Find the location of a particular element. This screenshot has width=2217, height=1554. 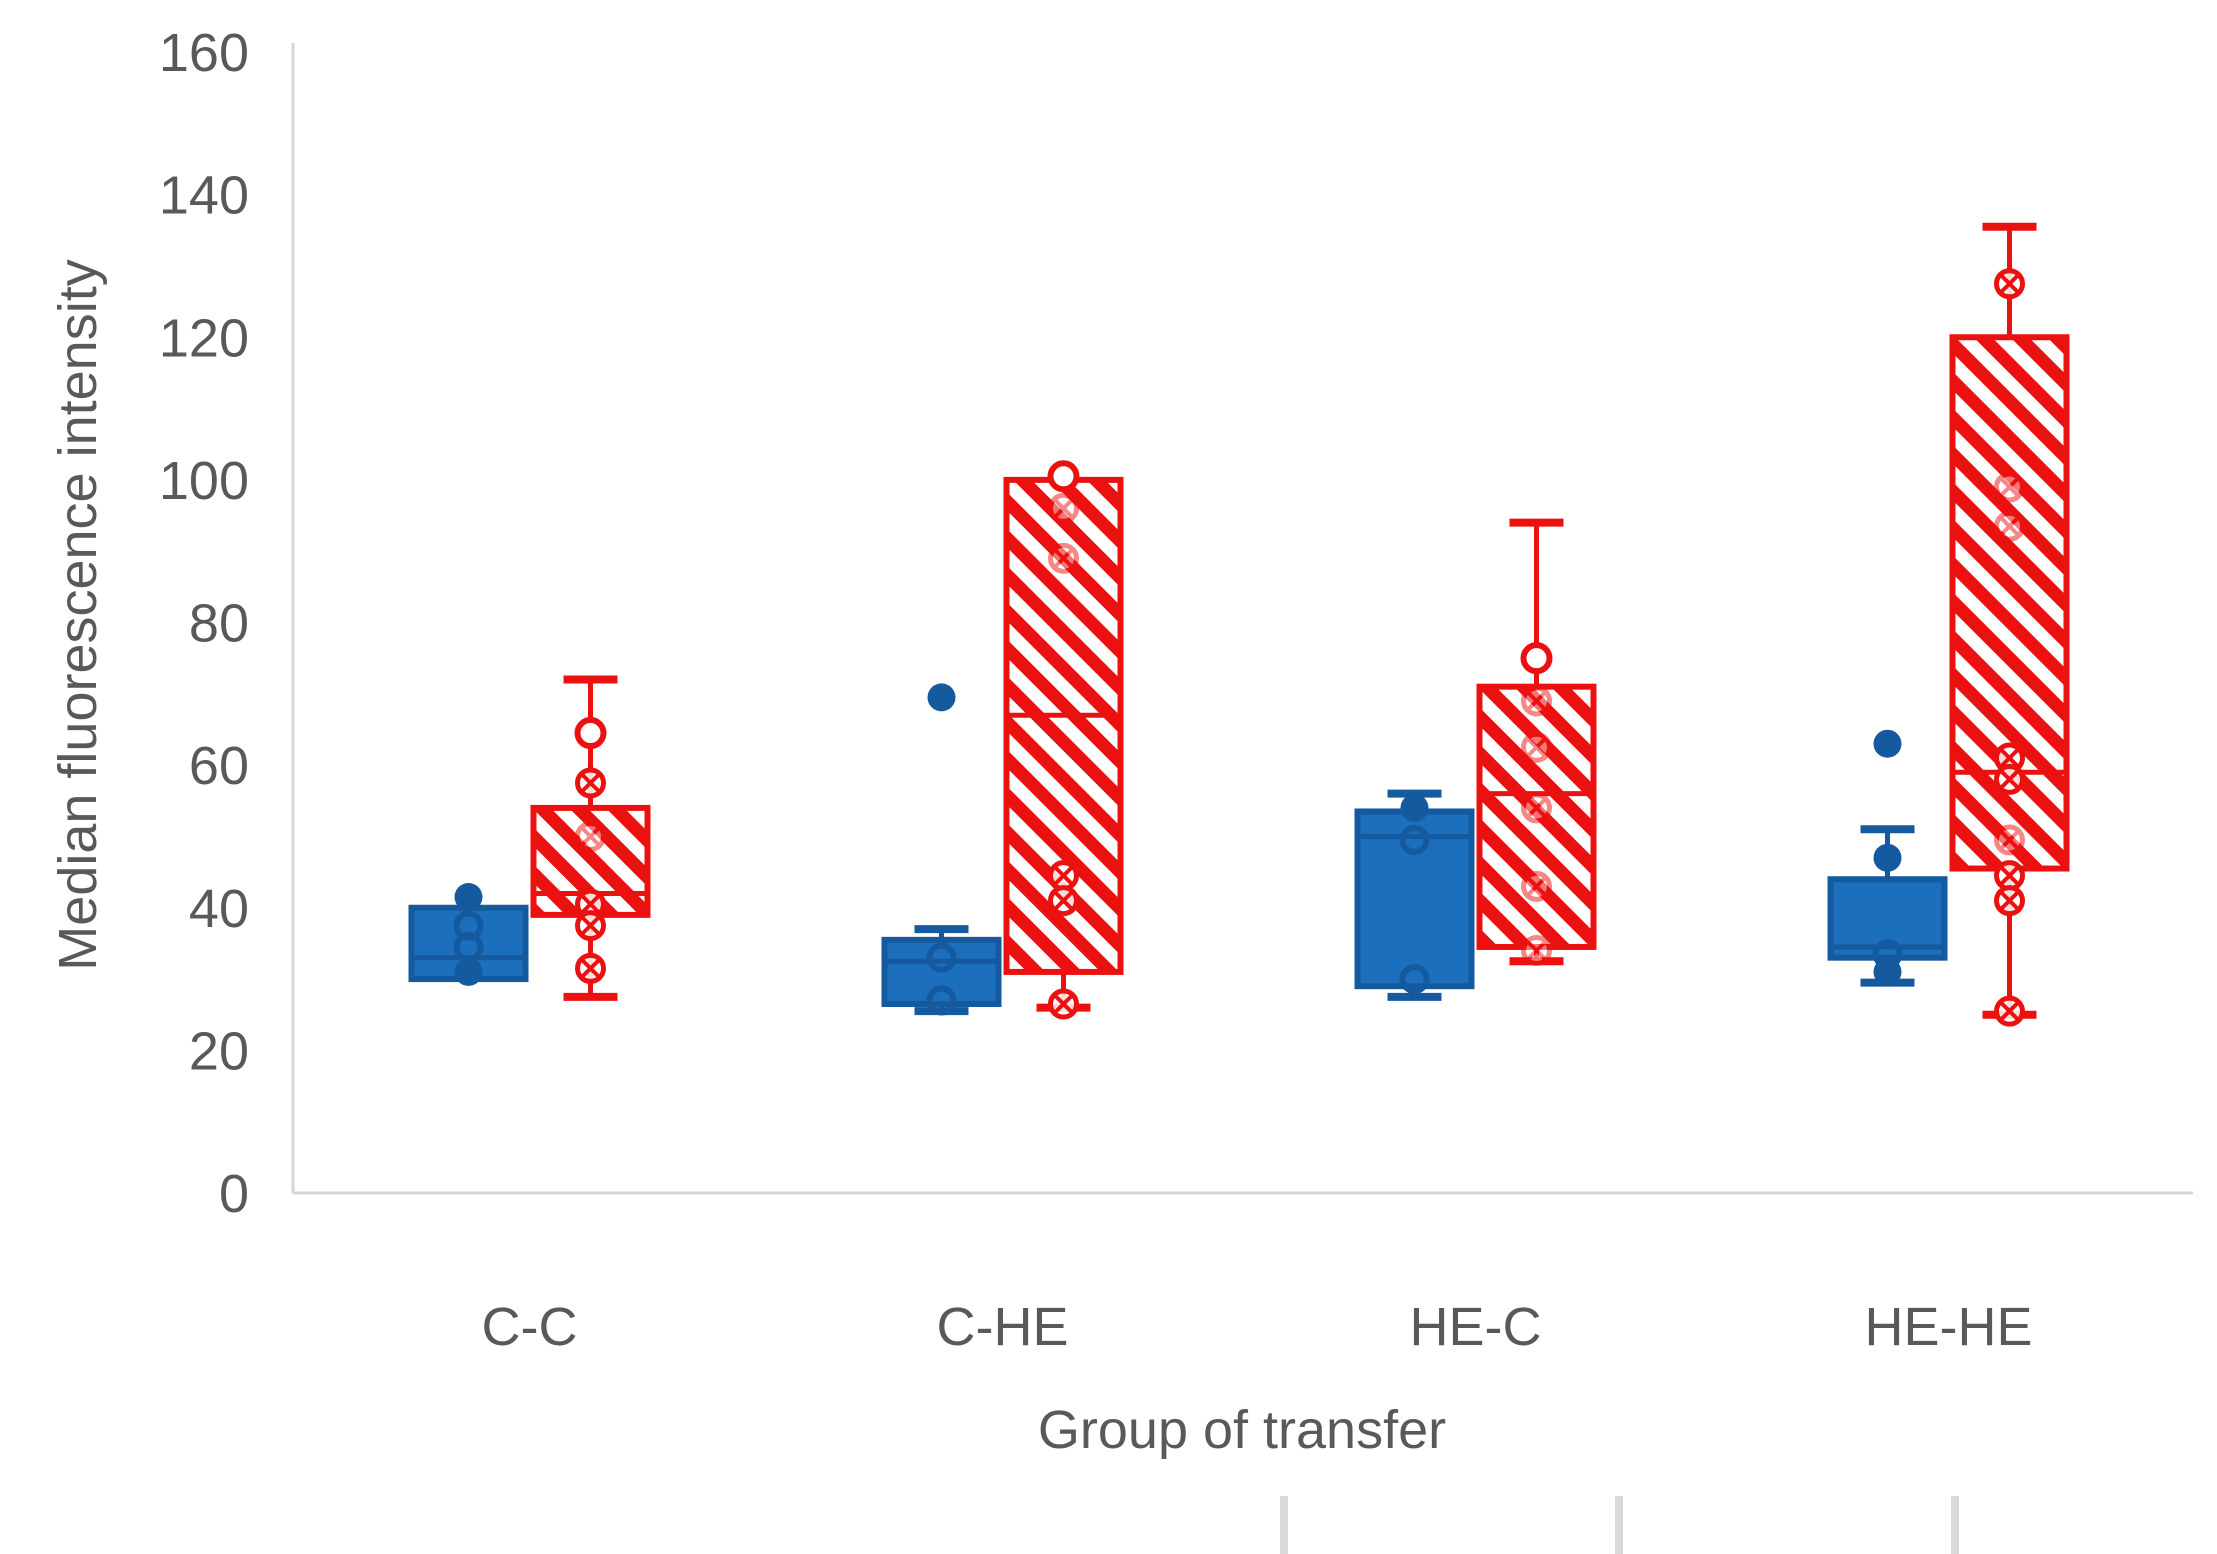

y-axis-title: Median fluorescence intensity is located at coordinates (78, 615).